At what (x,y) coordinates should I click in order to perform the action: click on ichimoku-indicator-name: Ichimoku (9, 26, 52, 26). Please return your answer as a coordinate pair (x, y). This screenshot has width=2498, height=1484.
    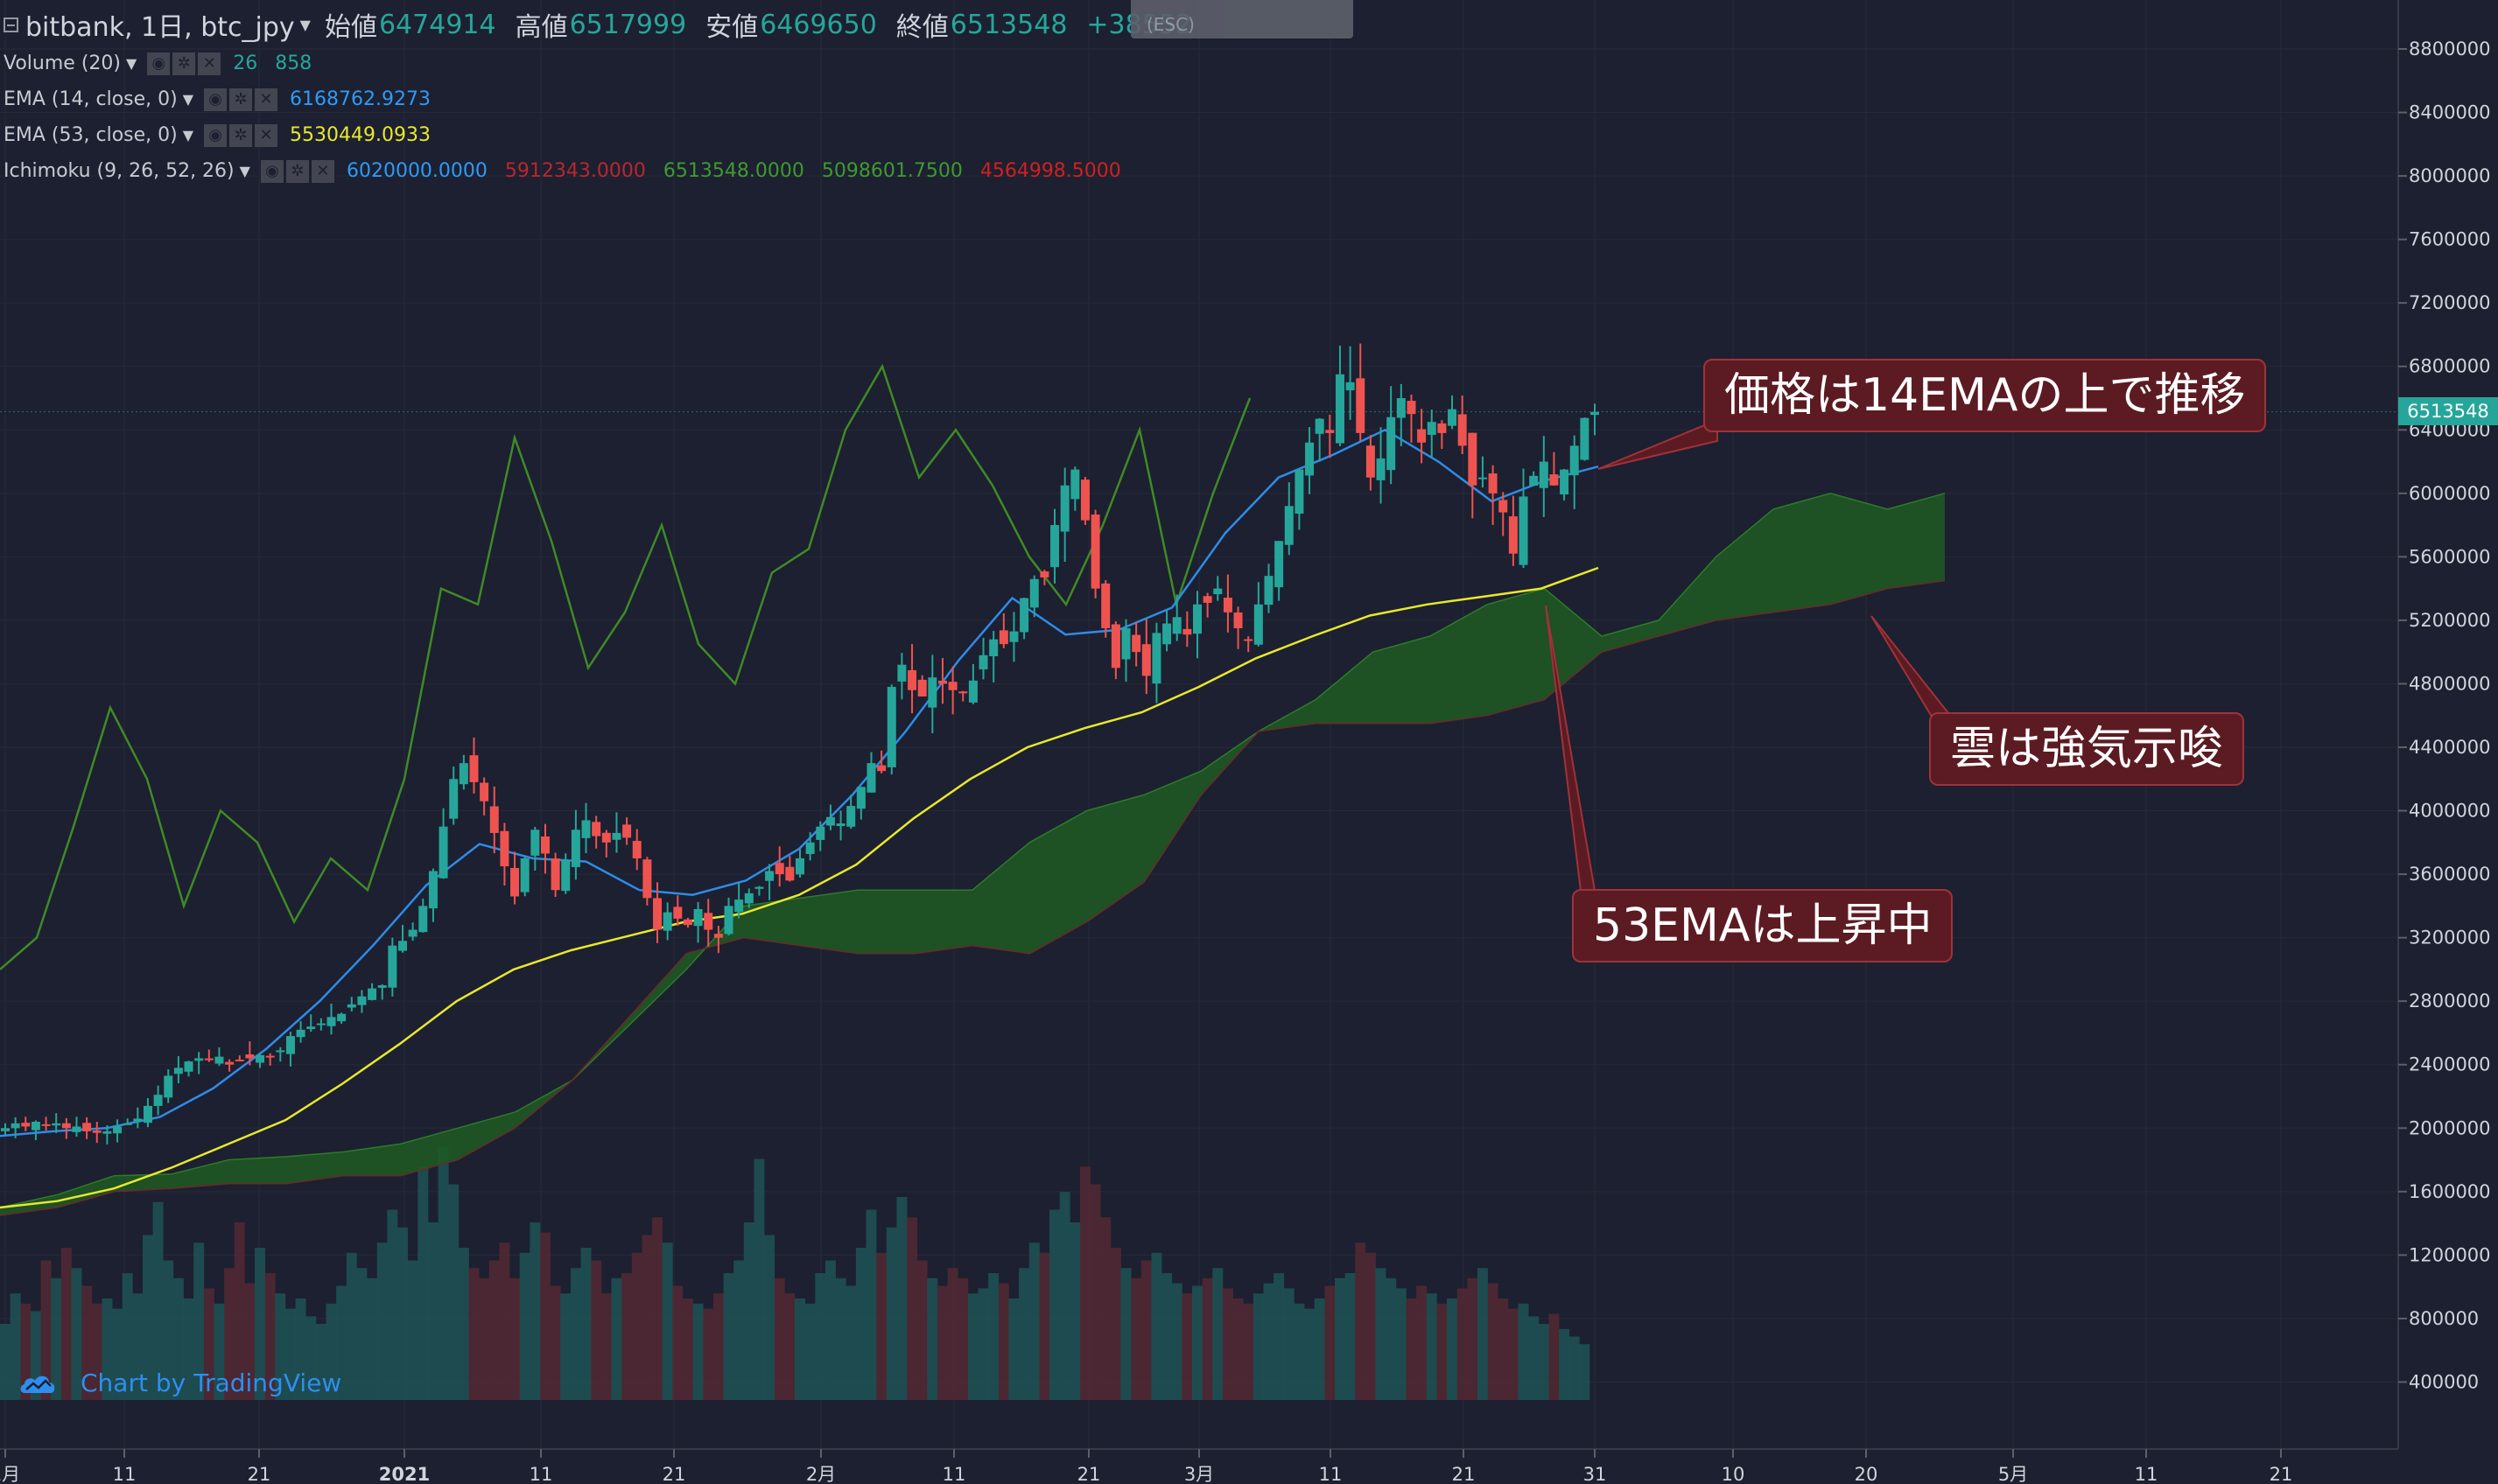
    Looking at the image, I should click on (119, 171).